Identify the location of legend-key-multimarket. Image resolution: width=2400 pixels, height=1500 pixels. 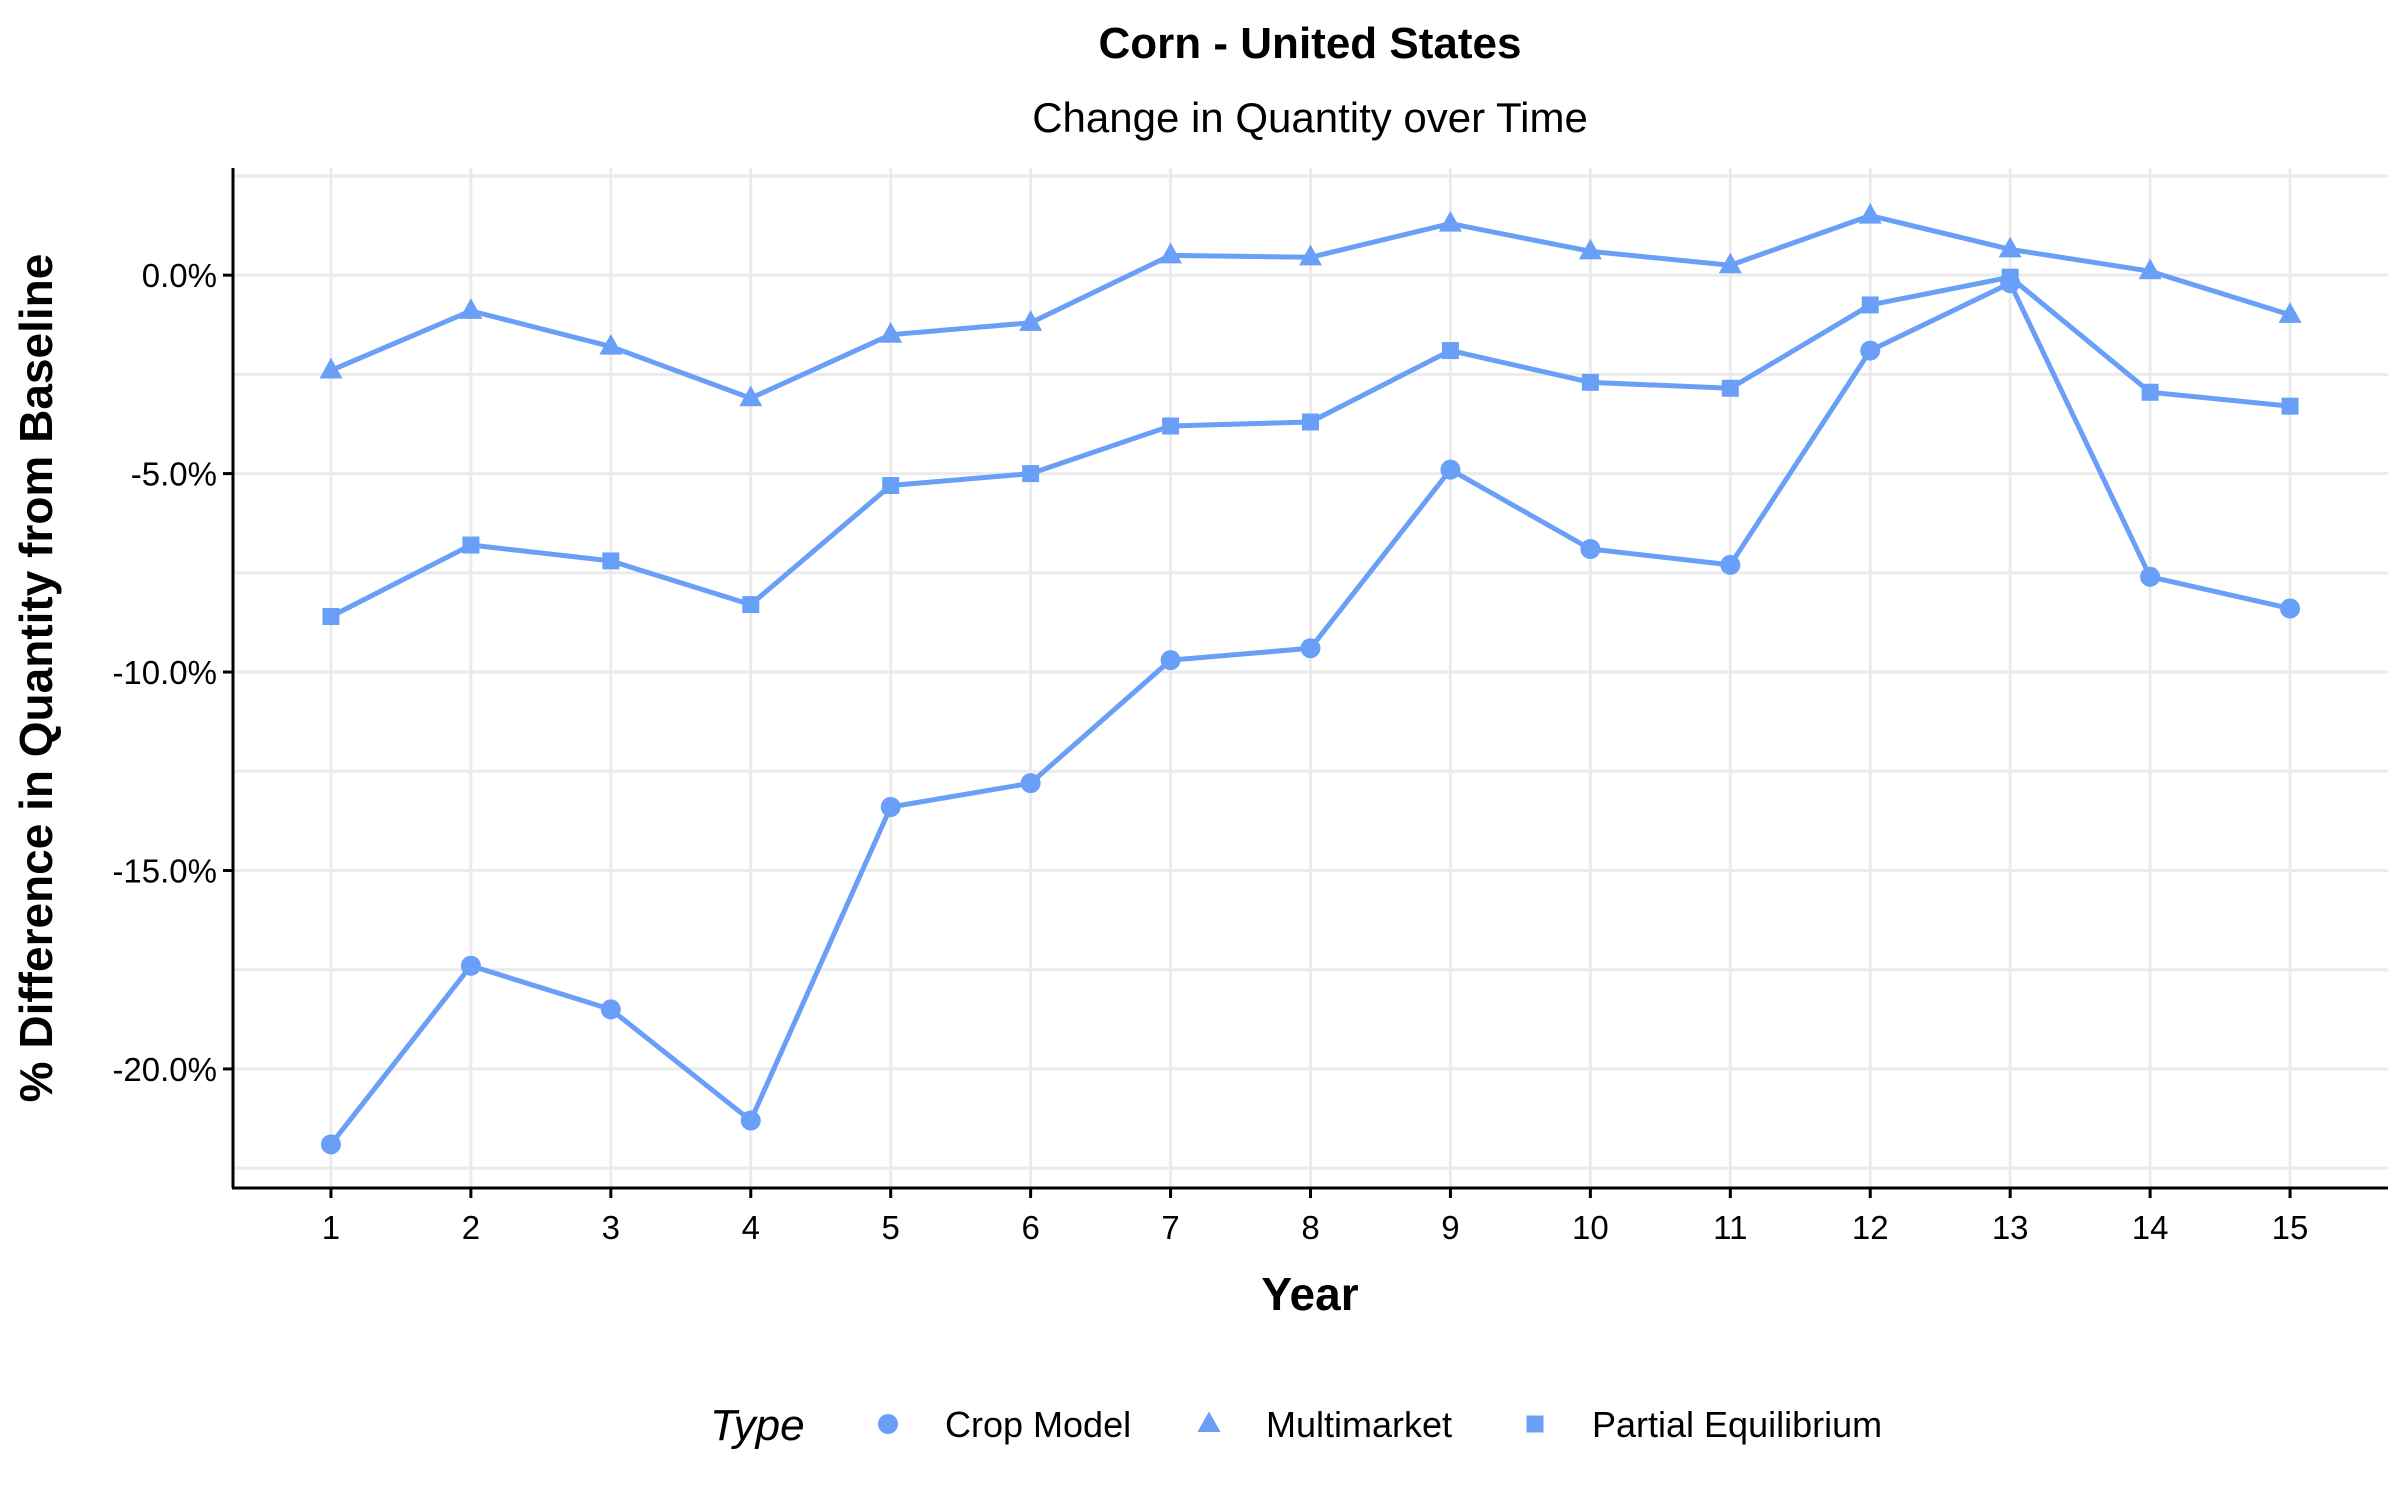
(1209, 1422).